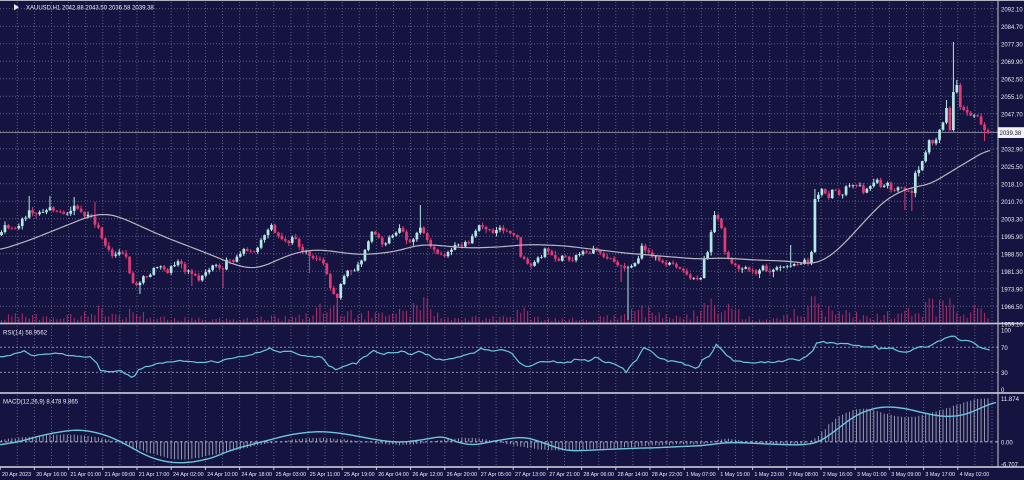 This screenshot has width=1024, height=480. Describe the element at coordinates (325, 475) in the screenshot. I see `svg-text: 25 Apr 11:00` at that location.